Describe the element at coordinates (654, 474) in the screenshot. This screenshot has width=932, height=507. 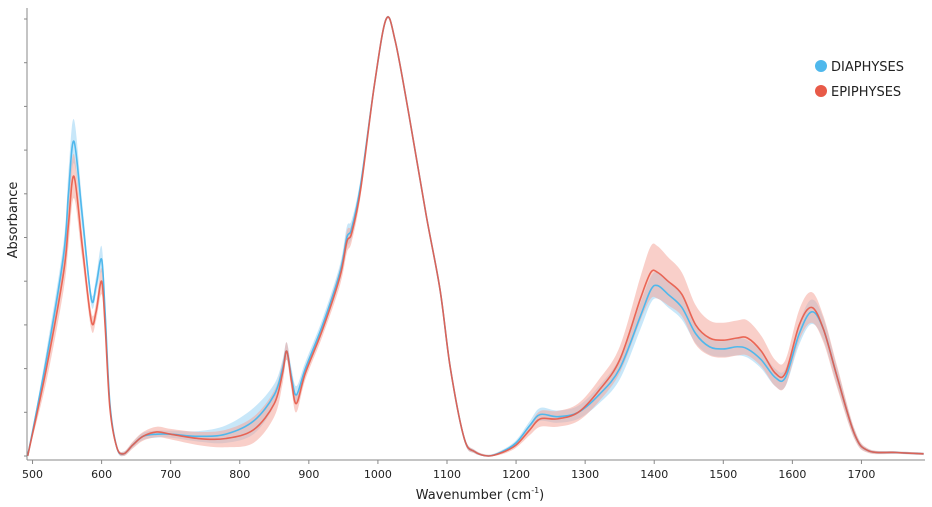
I see `x-tick-label: 1400` at that location.